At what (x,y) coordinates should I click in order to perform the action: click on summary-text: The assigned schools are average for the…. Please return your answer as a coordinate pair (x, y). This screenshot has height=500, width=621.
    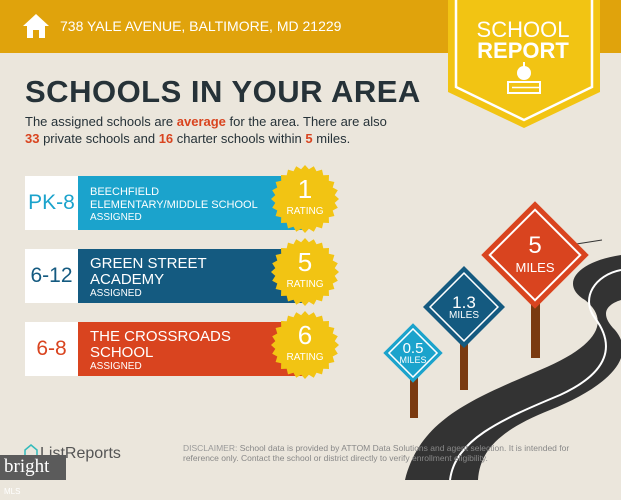
    Looking at the image, I should click on (206, 130).